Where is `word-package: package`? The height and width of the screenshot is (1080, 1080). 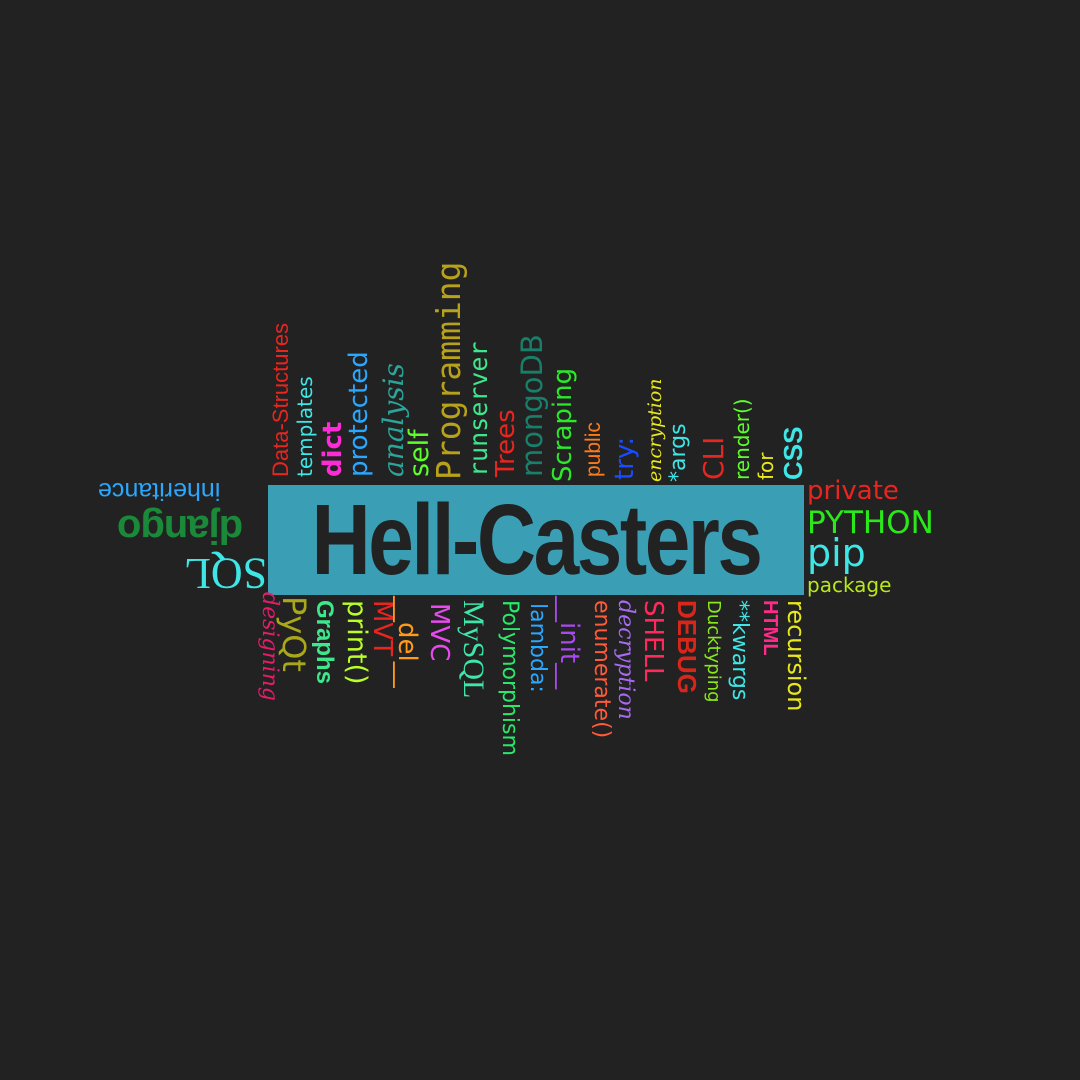 word-package: package is located at coordinates (849, 585).